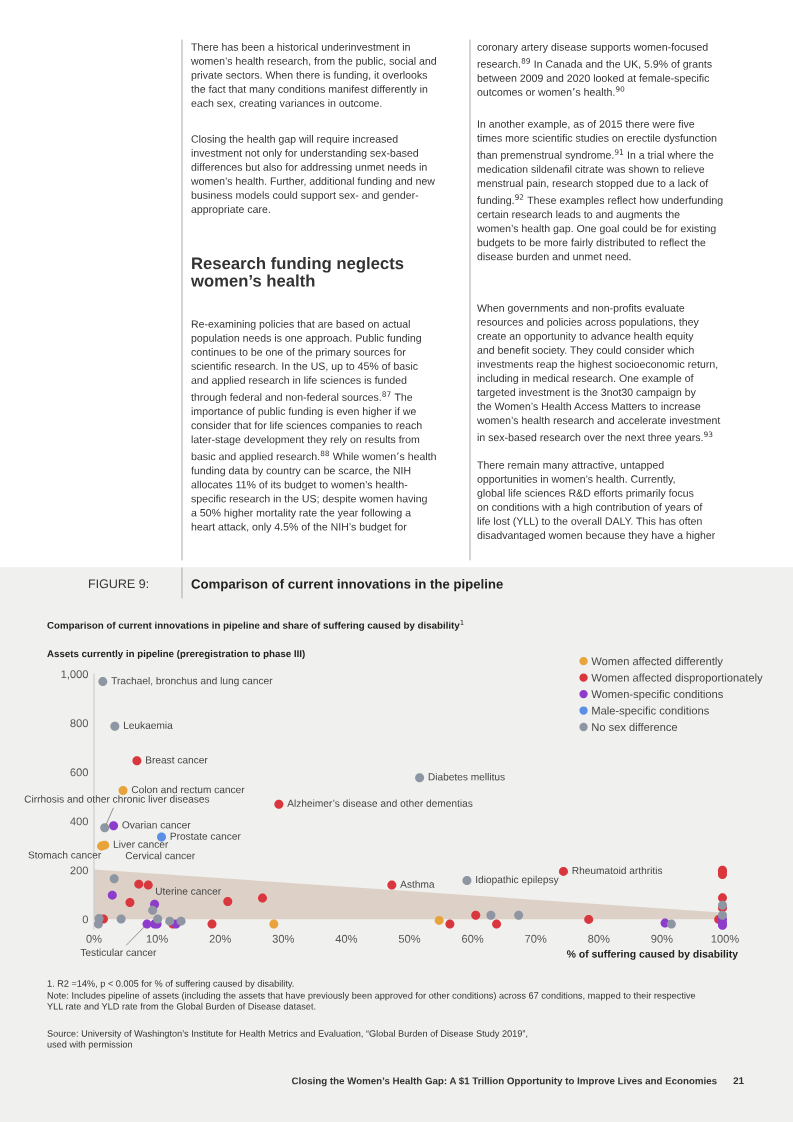 The width and height of the screenshot is (793, 1122). Describe the element at coordinates (536, 938) in the screenshot. I see `x-tick-label: 70%` at that location.